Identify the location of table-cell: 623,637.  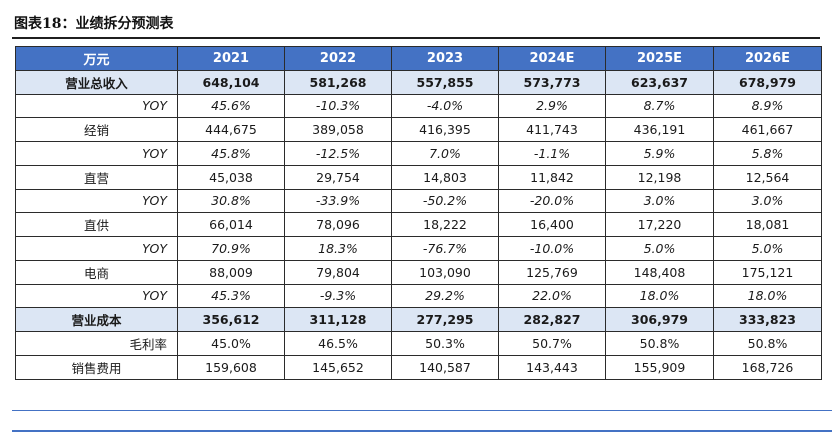
(659, 82).